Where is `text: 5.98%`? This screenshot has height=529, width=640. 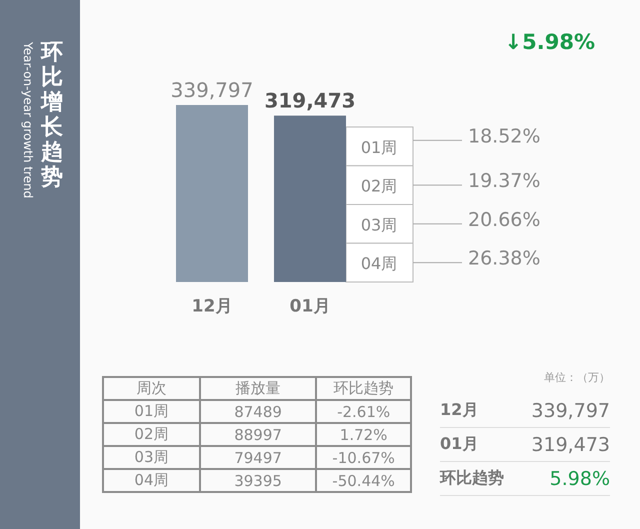
text: 5.98% is located at coordinates (580, 479).